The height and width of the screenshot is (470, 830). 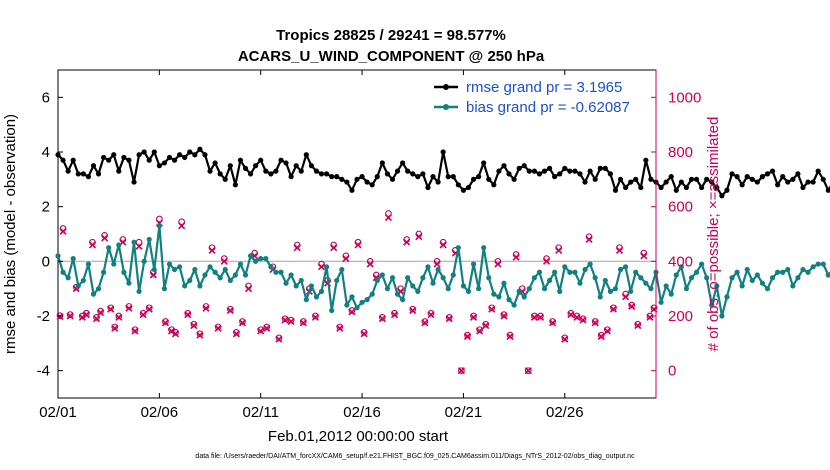 I want to click on y2-tick-label: 600, so click(x=680, y=207).